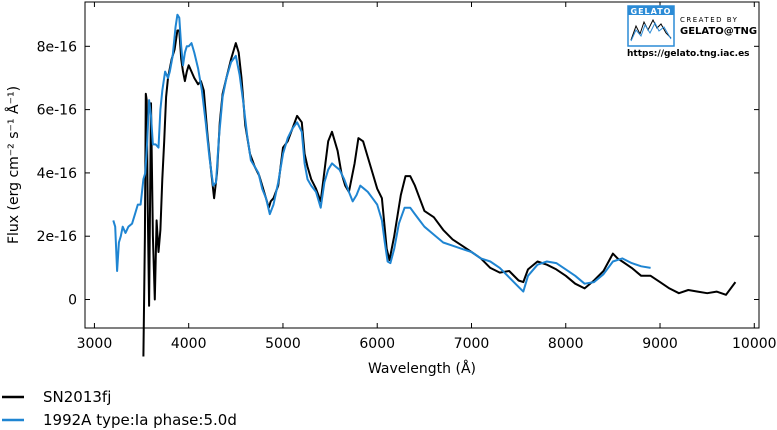 This screenshot has height=430, width=777. I want to click on x-tick-label: 4000, so click(189, 344).